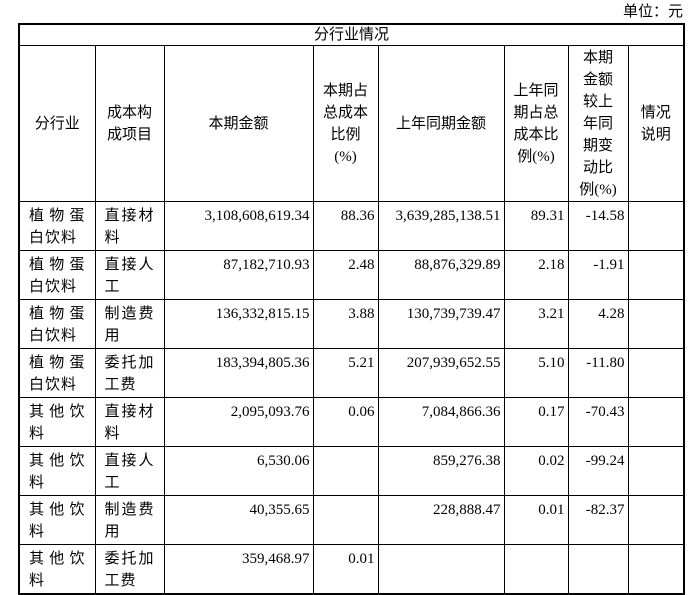  Describe the element at coordinates (129, 123) in the screenshot. I see `column-header-cost-item: 成本构成项目` at that location.